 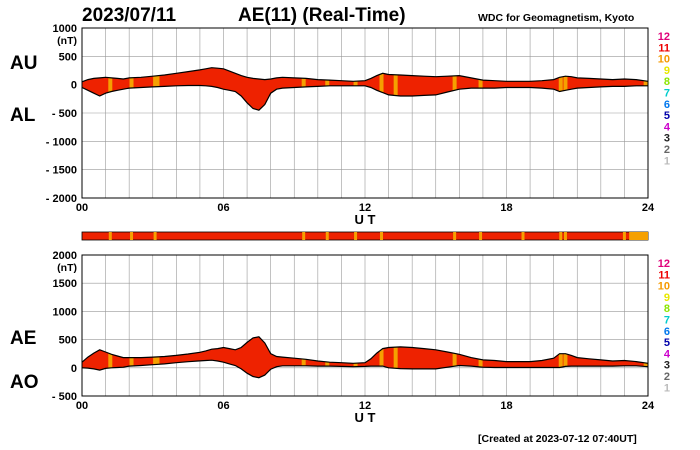 What do you see at coordinates (61, 171) in the screenshot?
I see `y-tick-label: - 1500` at bounding box center [61, 171].